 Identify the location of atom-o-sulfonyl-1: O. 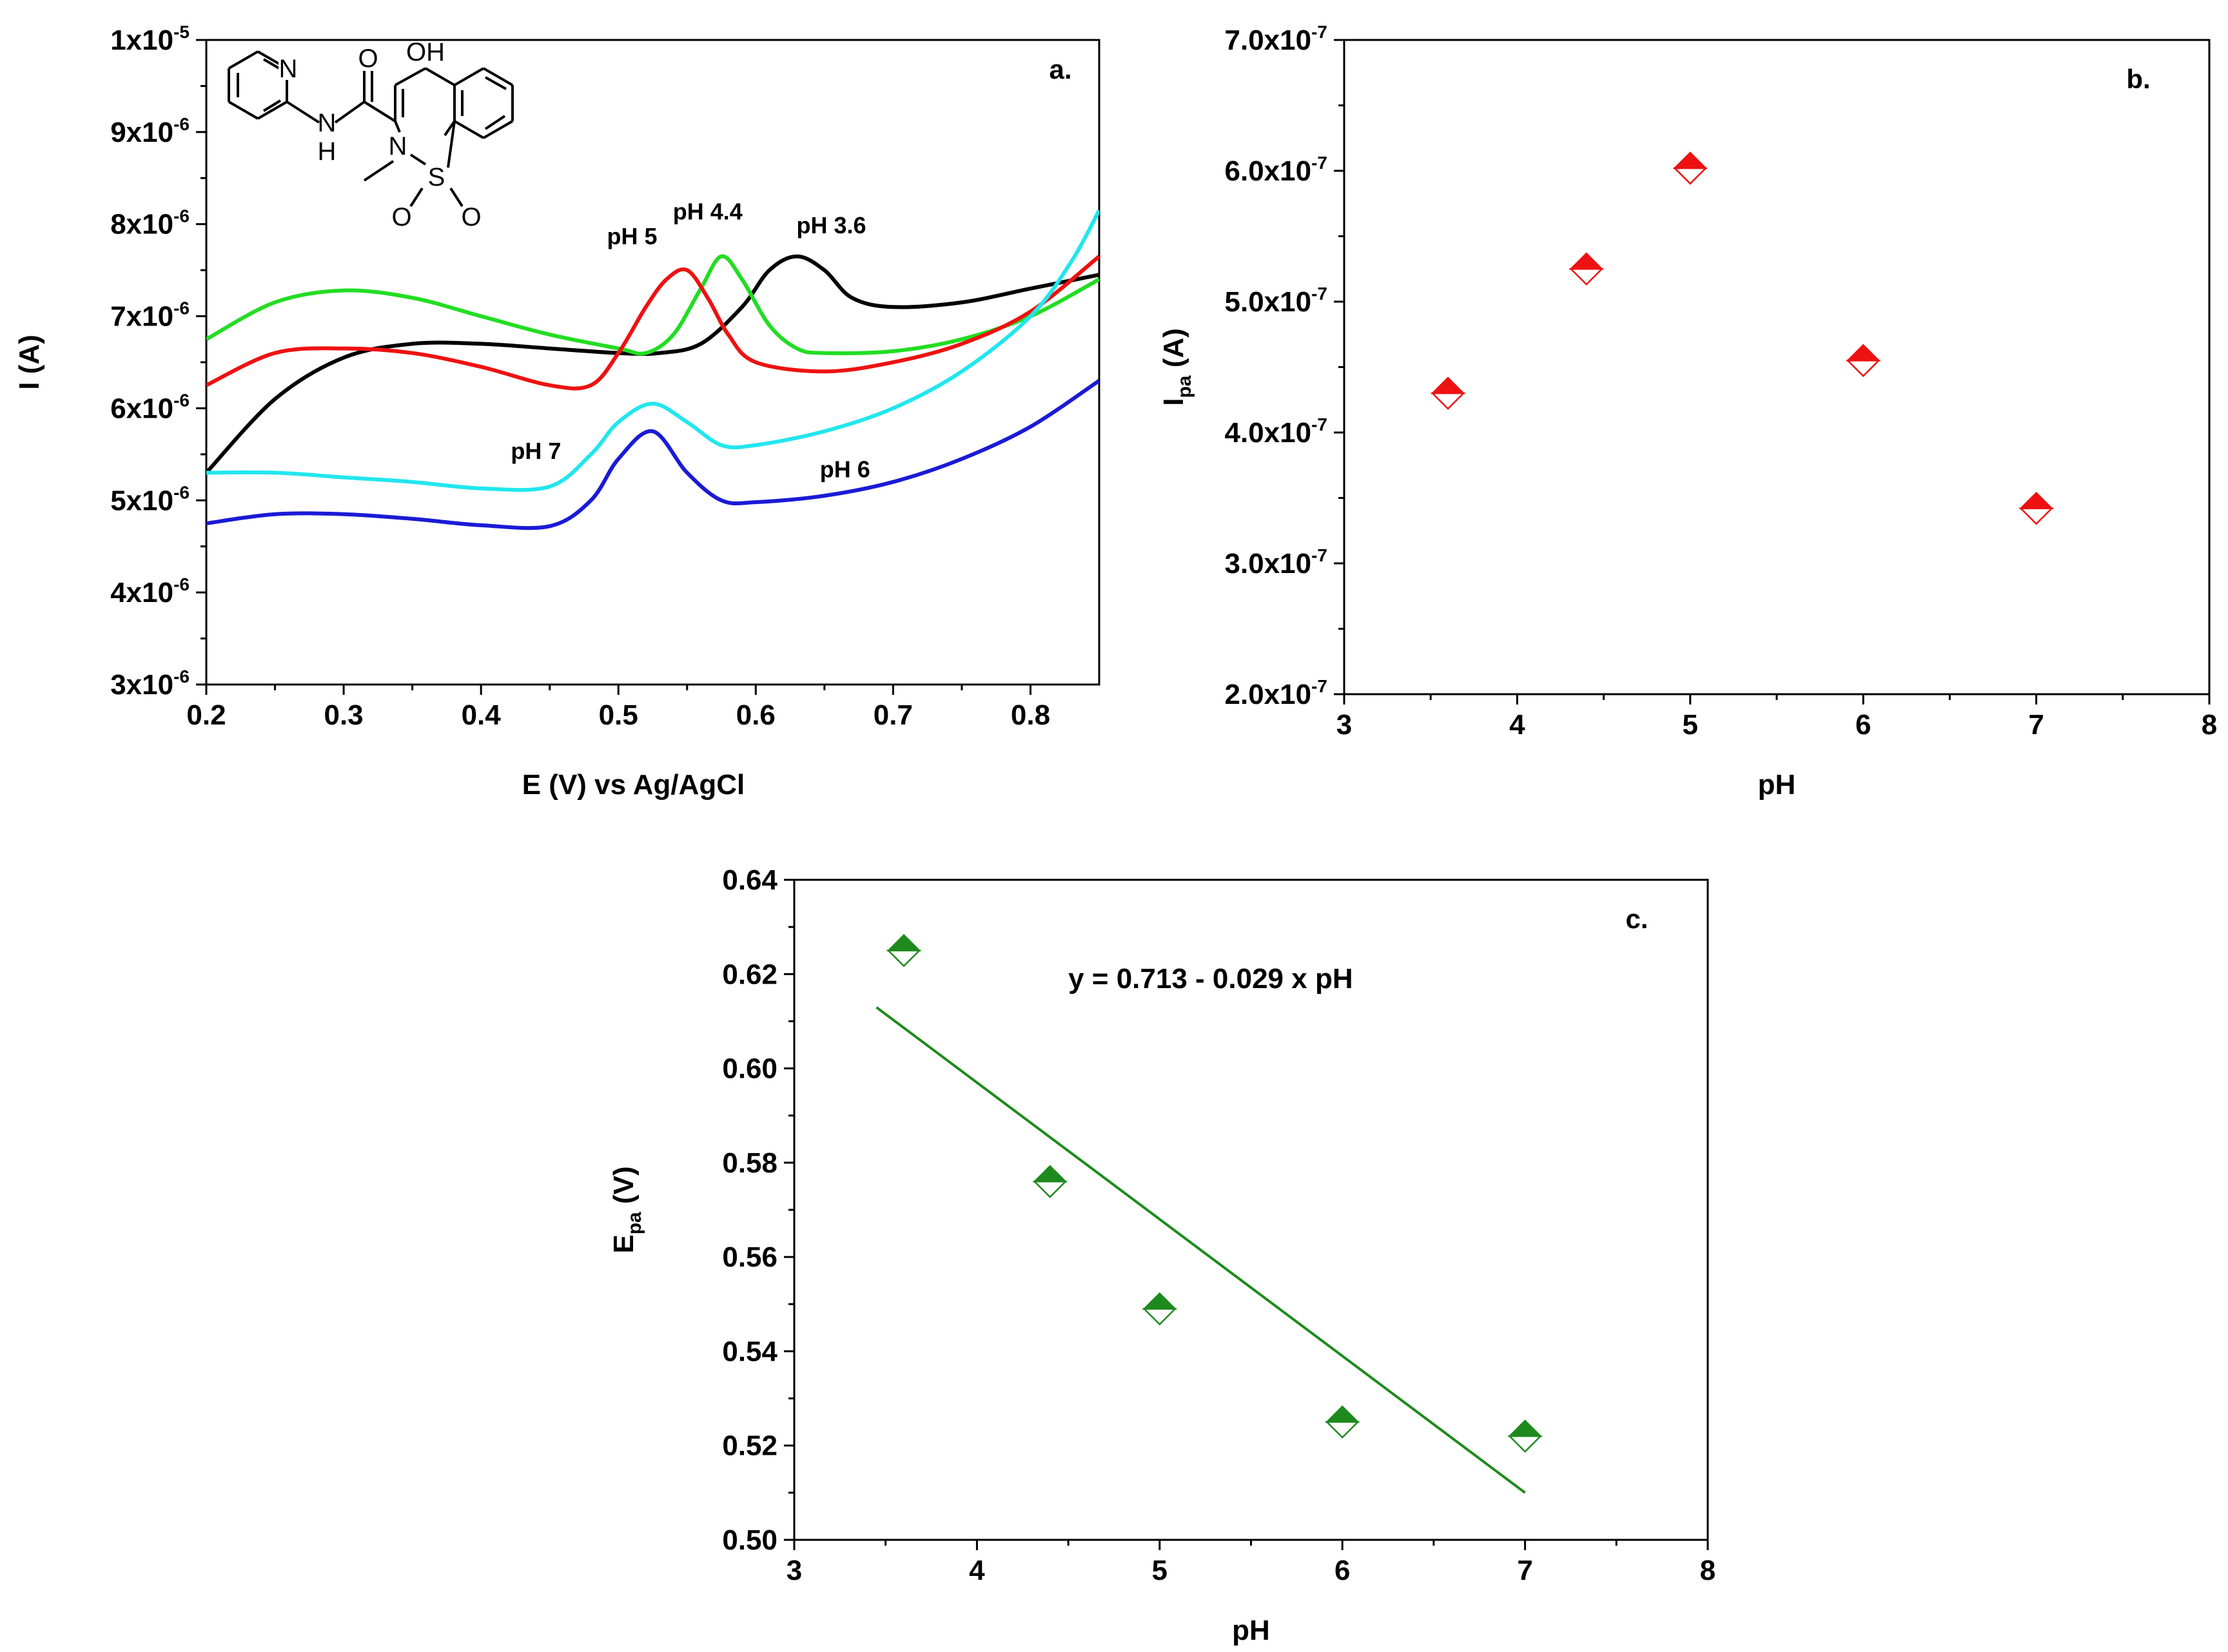
(401, 217).